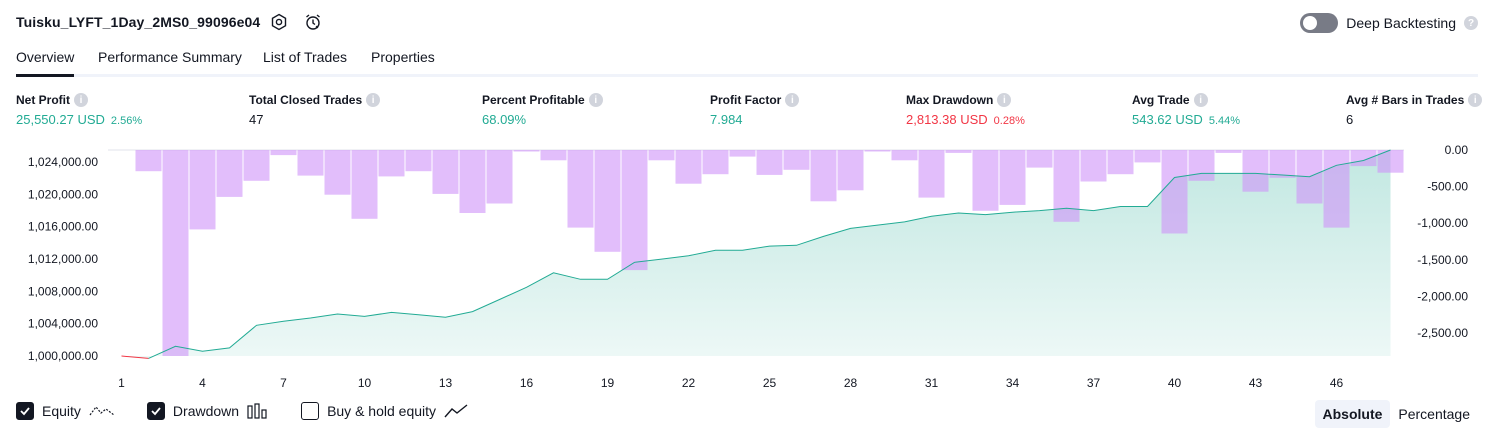 Image resolution: width=1494 pixels, height=438 pixels. Describe the element at coordinates (932, 383) in the screenshot. I see `x-axis-tick-label: 31` at that location.